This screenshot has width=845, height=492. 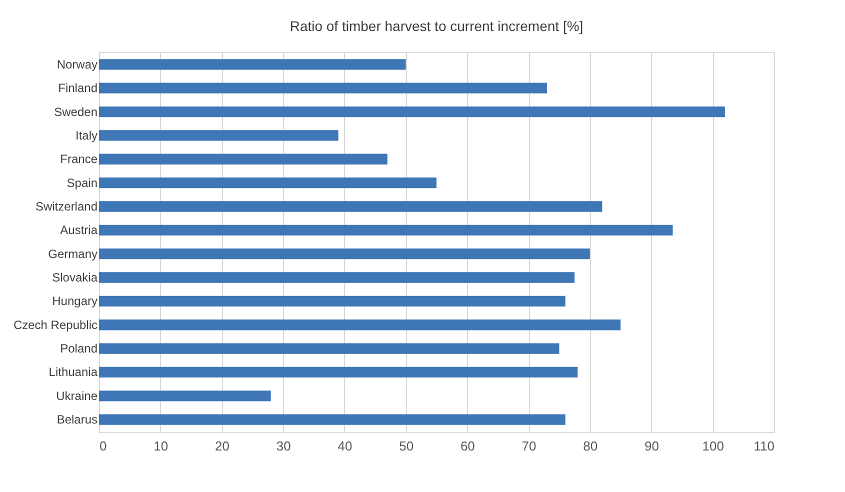 I want to click on y-tick-label: Belarus, so click(x=77, y=419).